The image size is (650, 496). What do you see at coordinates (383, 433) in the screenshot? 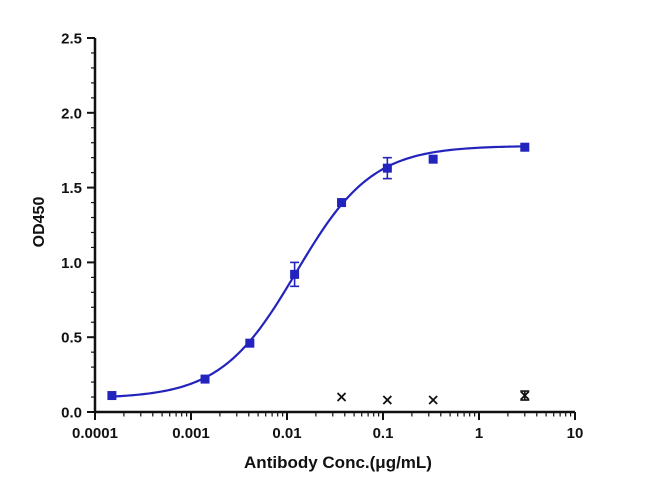
I see `x-tick-label: 0.1` at bounding box center [383, 433].